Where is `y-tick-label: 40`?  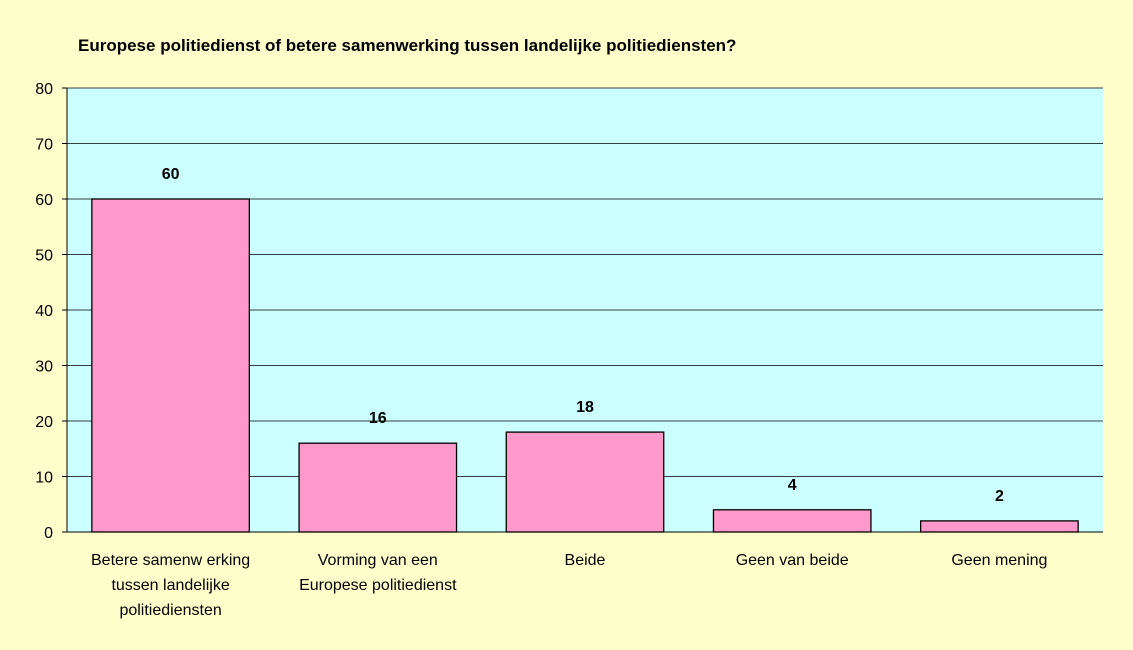
y-tick-label: 40 is located at coordinates (44, 311).